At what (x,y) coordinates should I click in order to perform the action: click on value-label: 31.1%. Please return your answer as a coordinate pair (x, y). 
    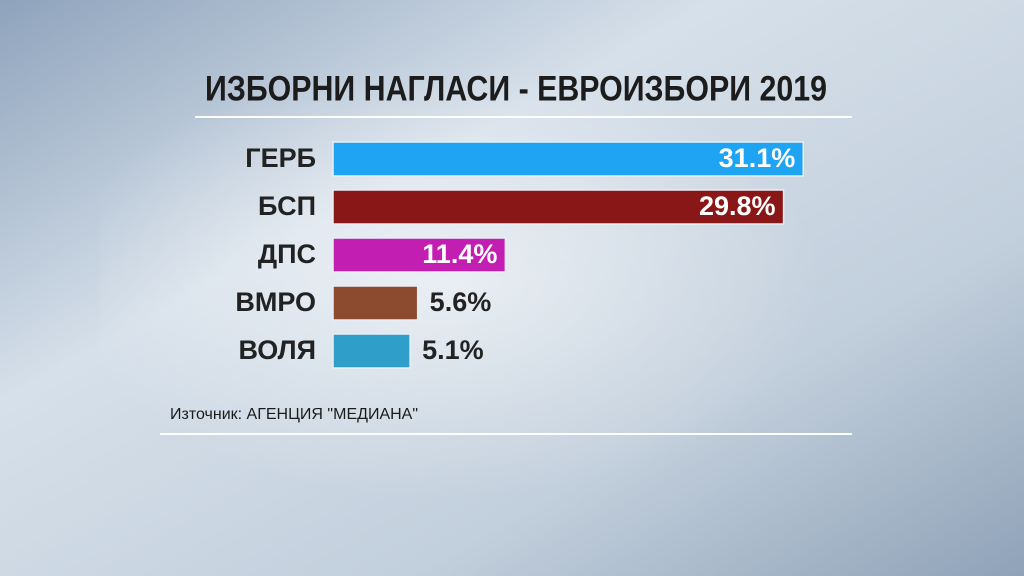
    Looking at the image, I should click on (757, 158).